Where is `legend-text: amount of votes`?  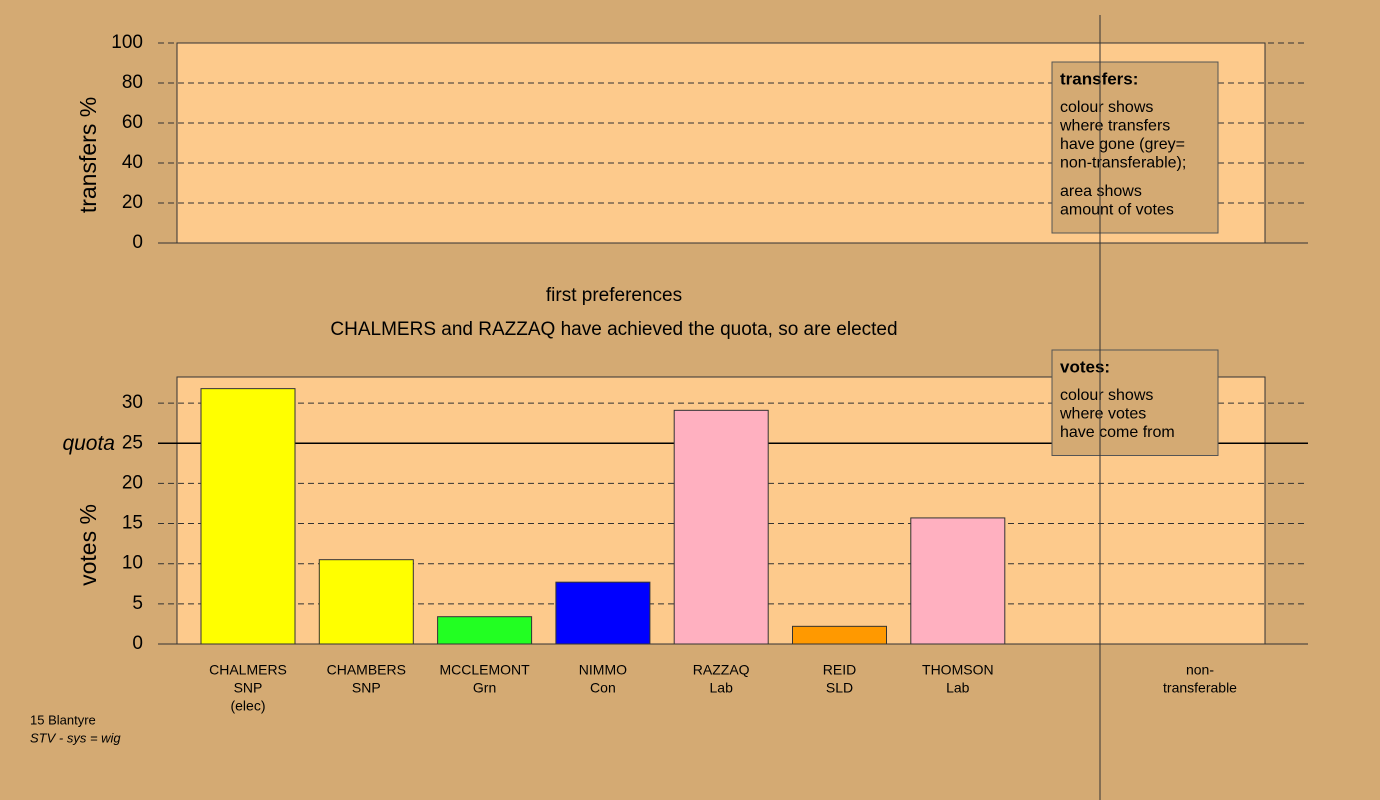 legend-text: amount of votes is located at coordinates (1117, 210).